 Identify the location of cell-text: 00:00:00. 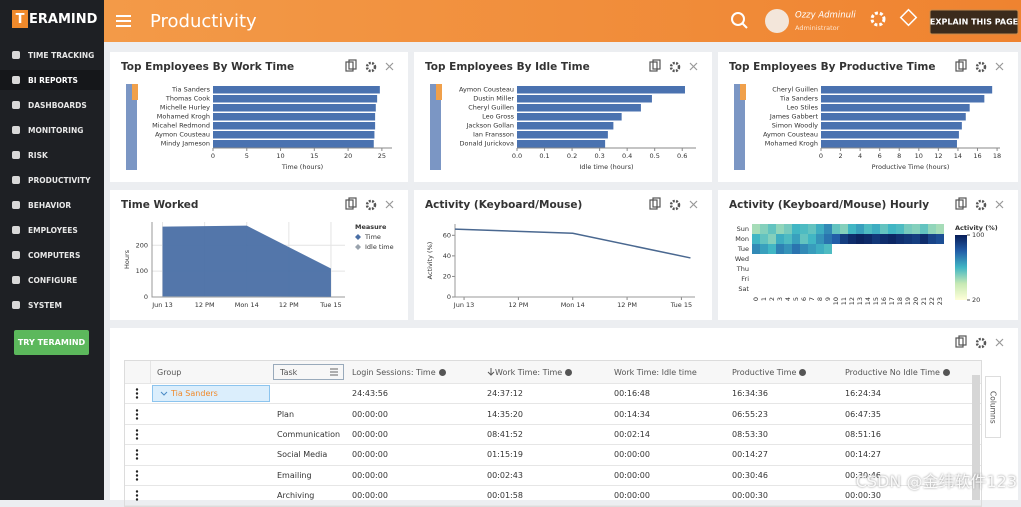
(632, 475).